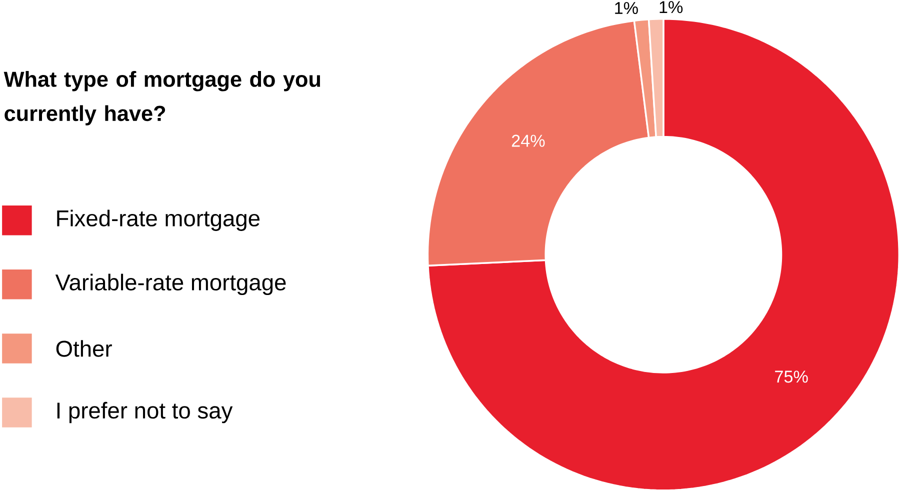  What do you see at coordinates (162, 98) in the screenshot?
I see `text: What type of mortgage do you currently have?` at bounding box center [162, 98].